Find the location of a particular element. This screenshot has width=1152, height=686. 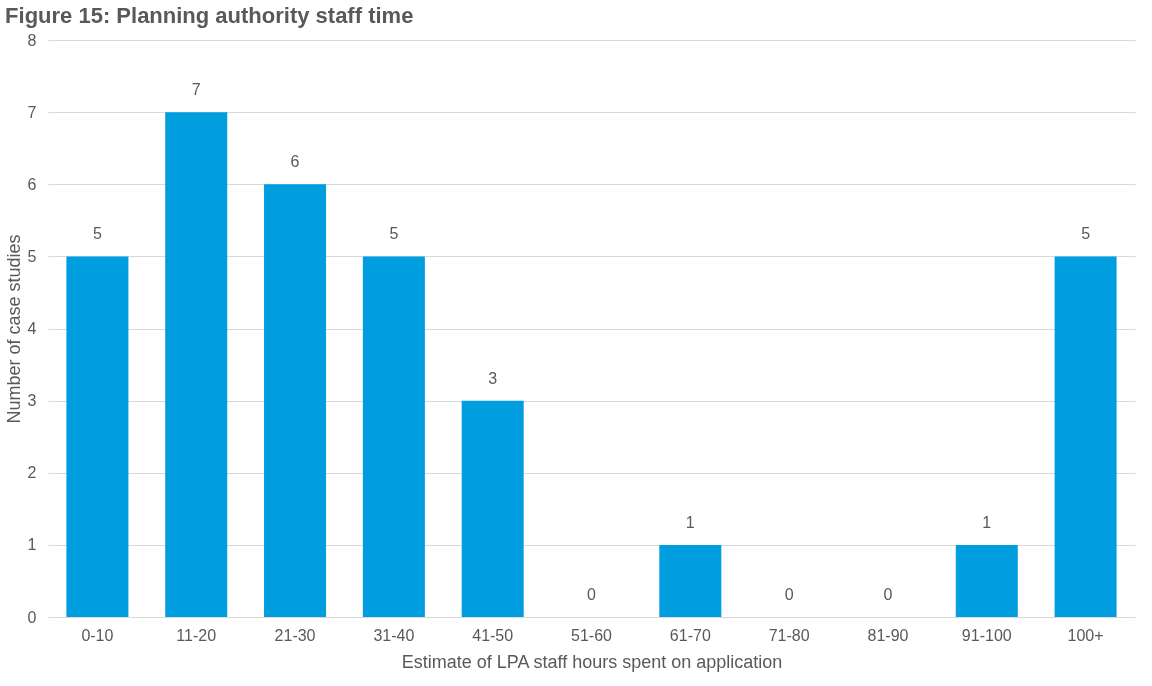

data-label: 3 is located at coordinates (493, 378).